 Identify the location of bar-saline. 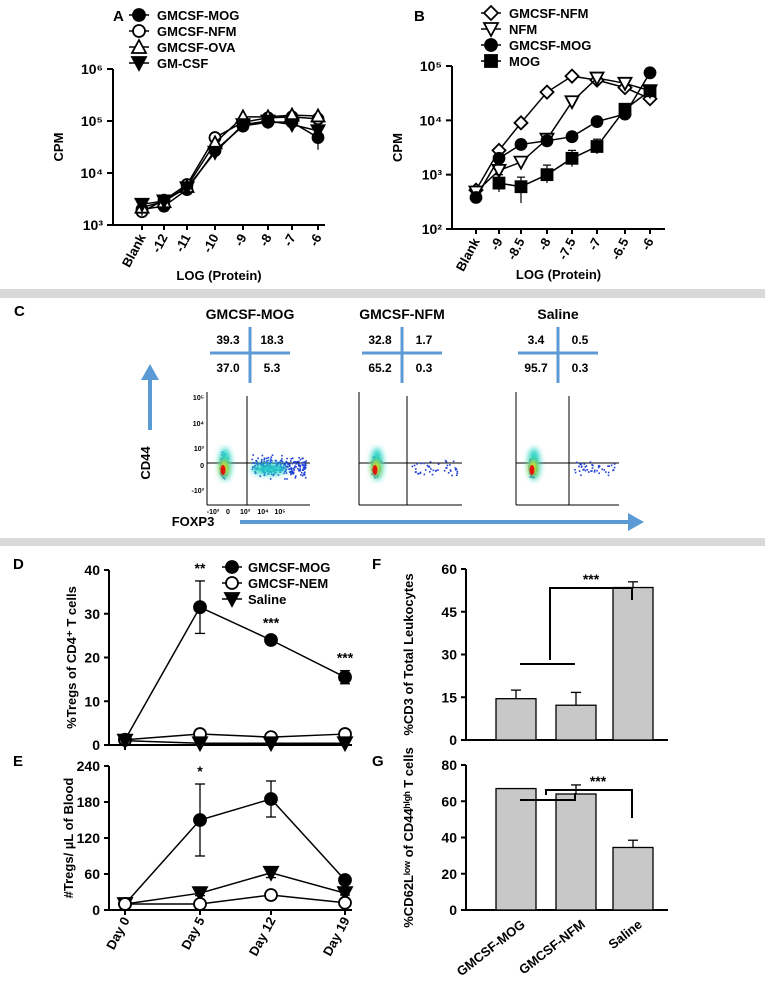
(633, 663).